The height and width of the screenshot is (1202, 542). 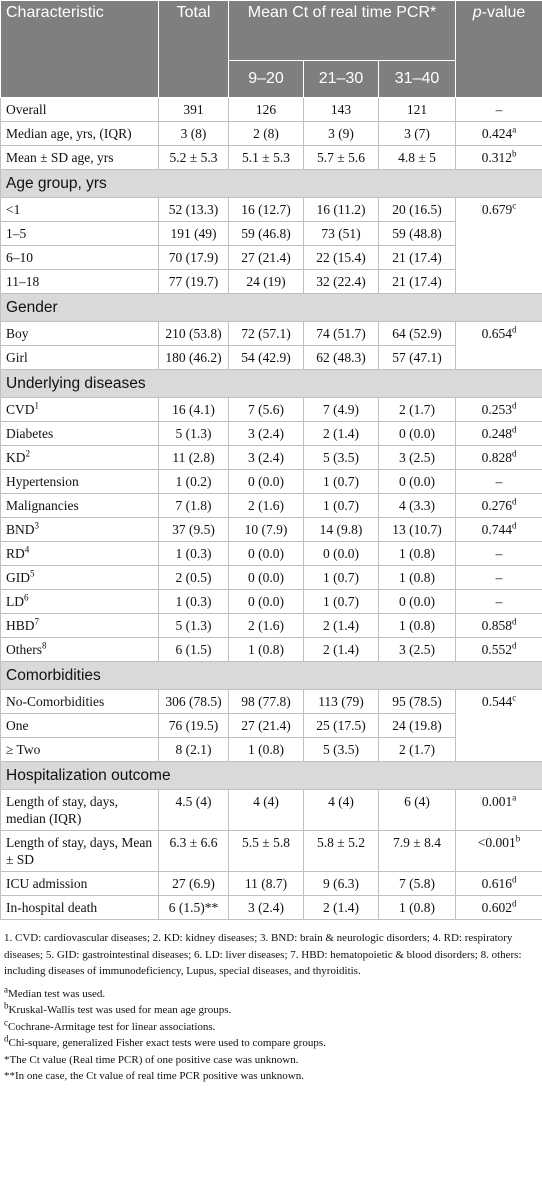 What do you see at coordinates (271, 601) in the screenshot?
I see `table-row: LD6 1 (0.3) 0 (0.0) 1 (0.7) 0 (0.0) –` at bounding box center [271, 601].